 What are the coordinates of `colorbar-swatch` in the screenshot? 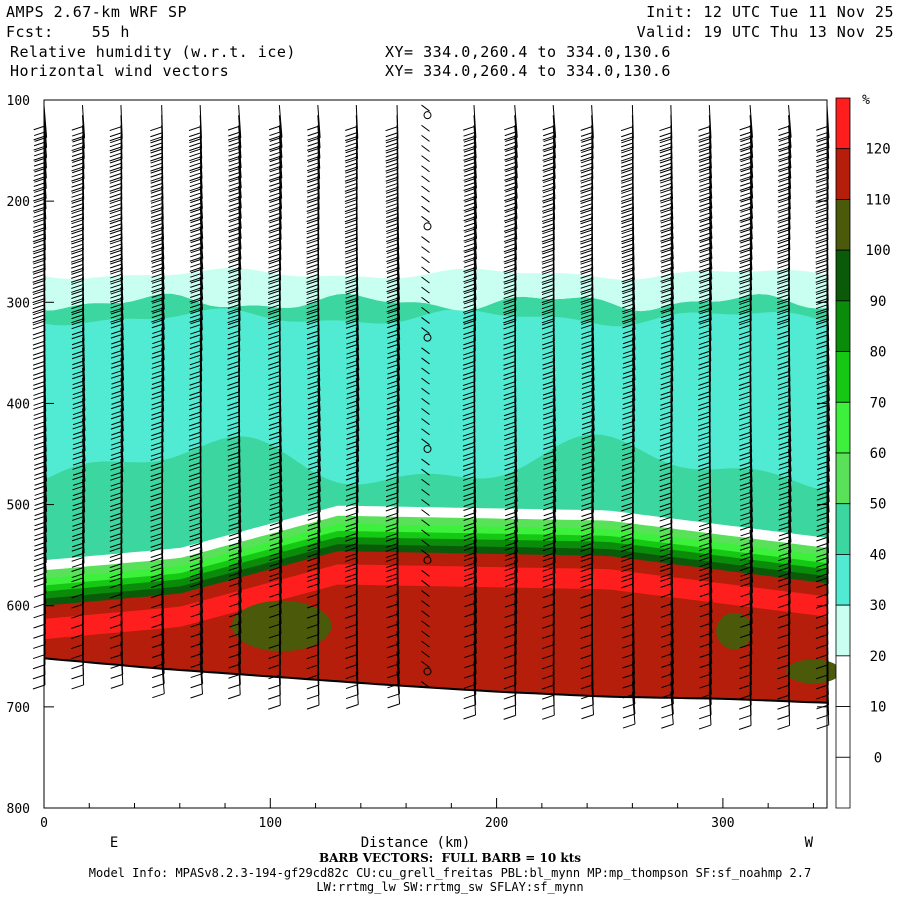 It's located at (843, 377).